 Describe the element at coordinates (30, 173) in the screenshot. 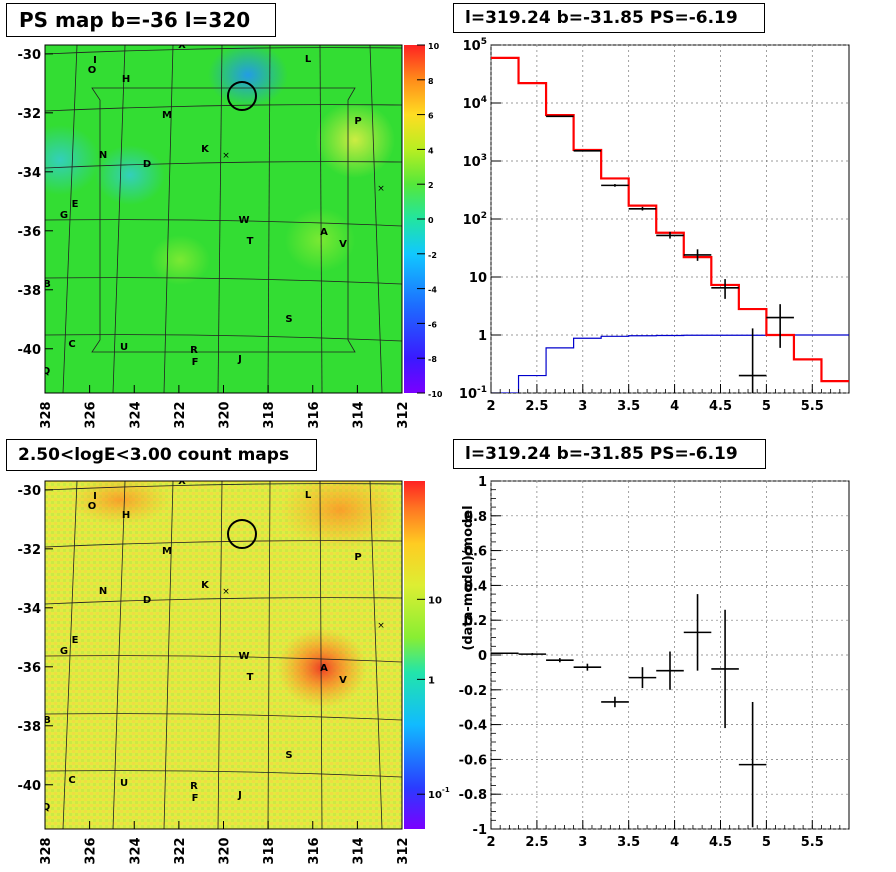

I see `ps-map-y-tick-label: -34` at that location.